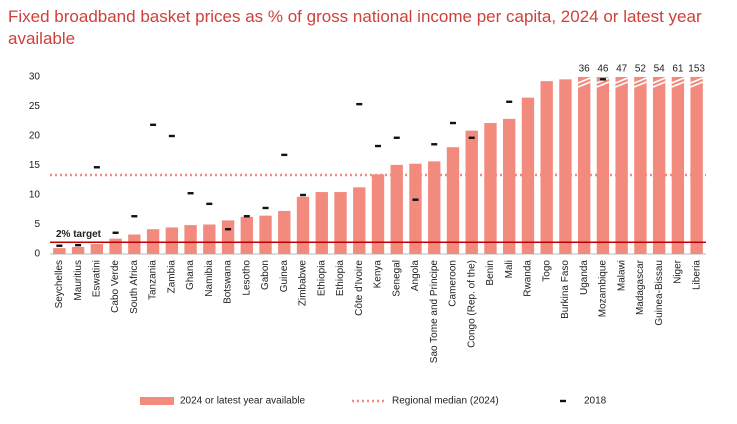 The width and height of the screenshot is (737, 424). Describe the element at coordinates (209, 278) in the screenshot. I see `x-tick-label: Namibia` at that location.